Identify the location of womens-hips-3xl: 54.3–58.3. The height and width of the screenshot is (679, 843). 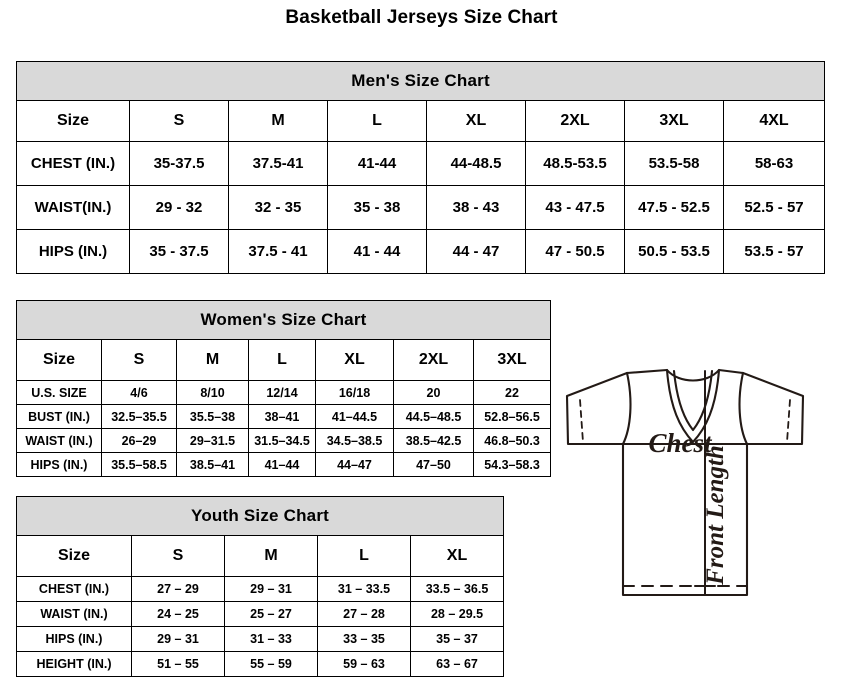
(512, 464).